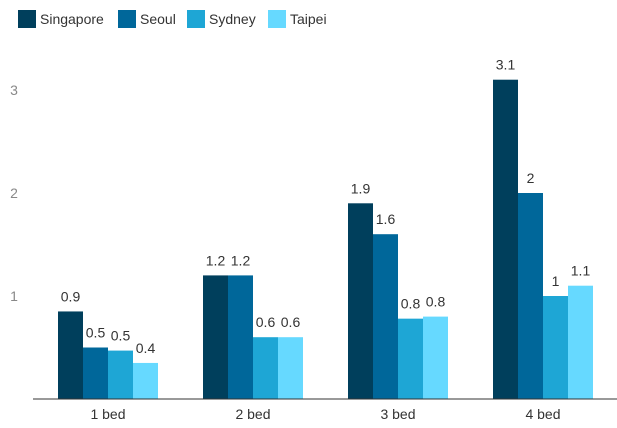  I want to click on data-label-taipei-4-bed: 1.1, so click(581, 271).